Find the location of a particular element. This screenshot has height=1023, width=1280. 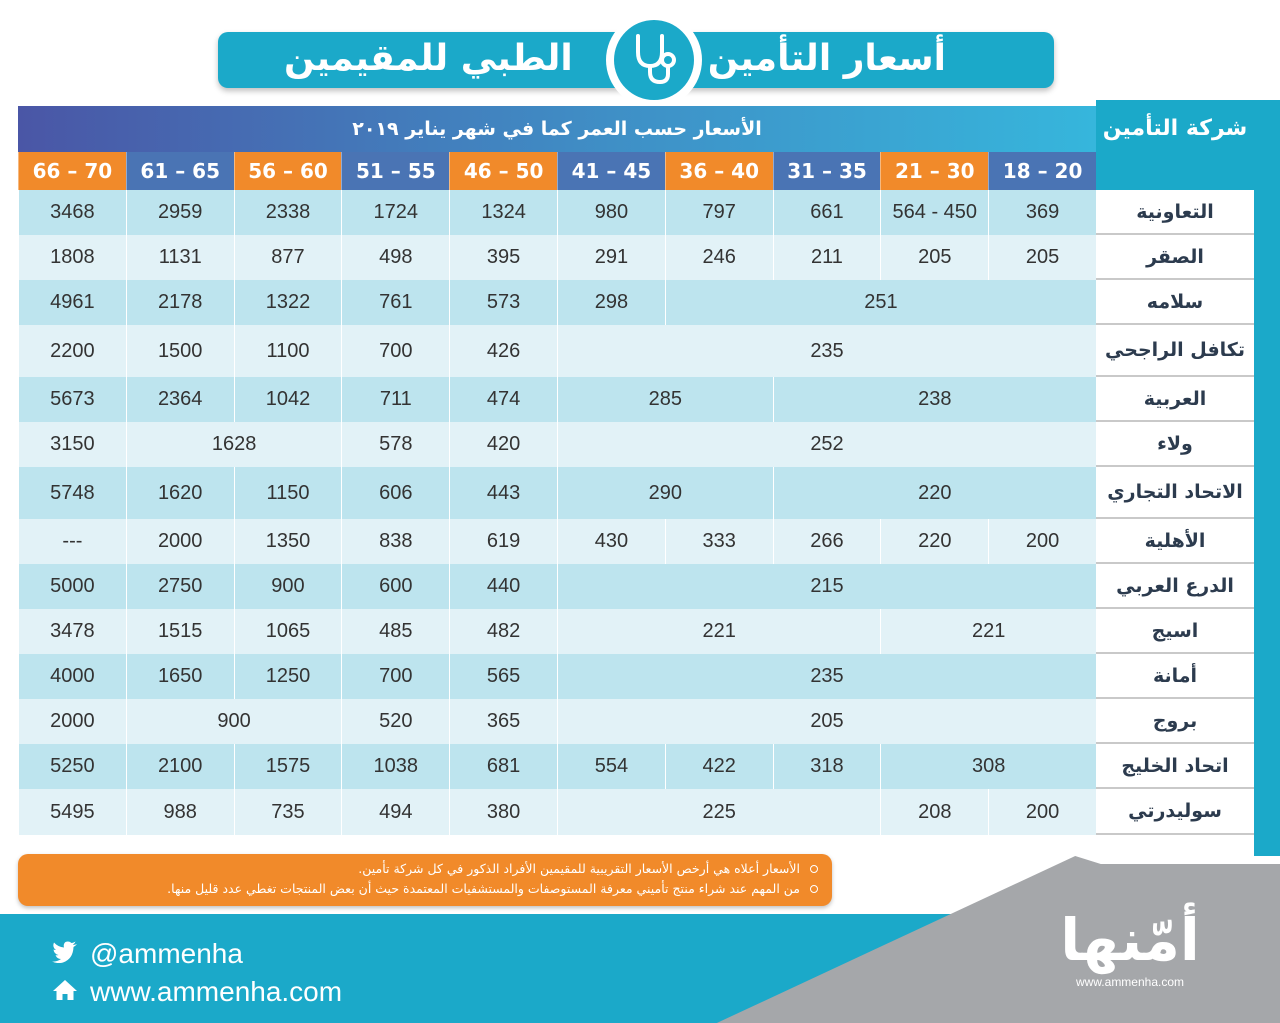

price-cell: 1324 is located at coordinates (503, 212).